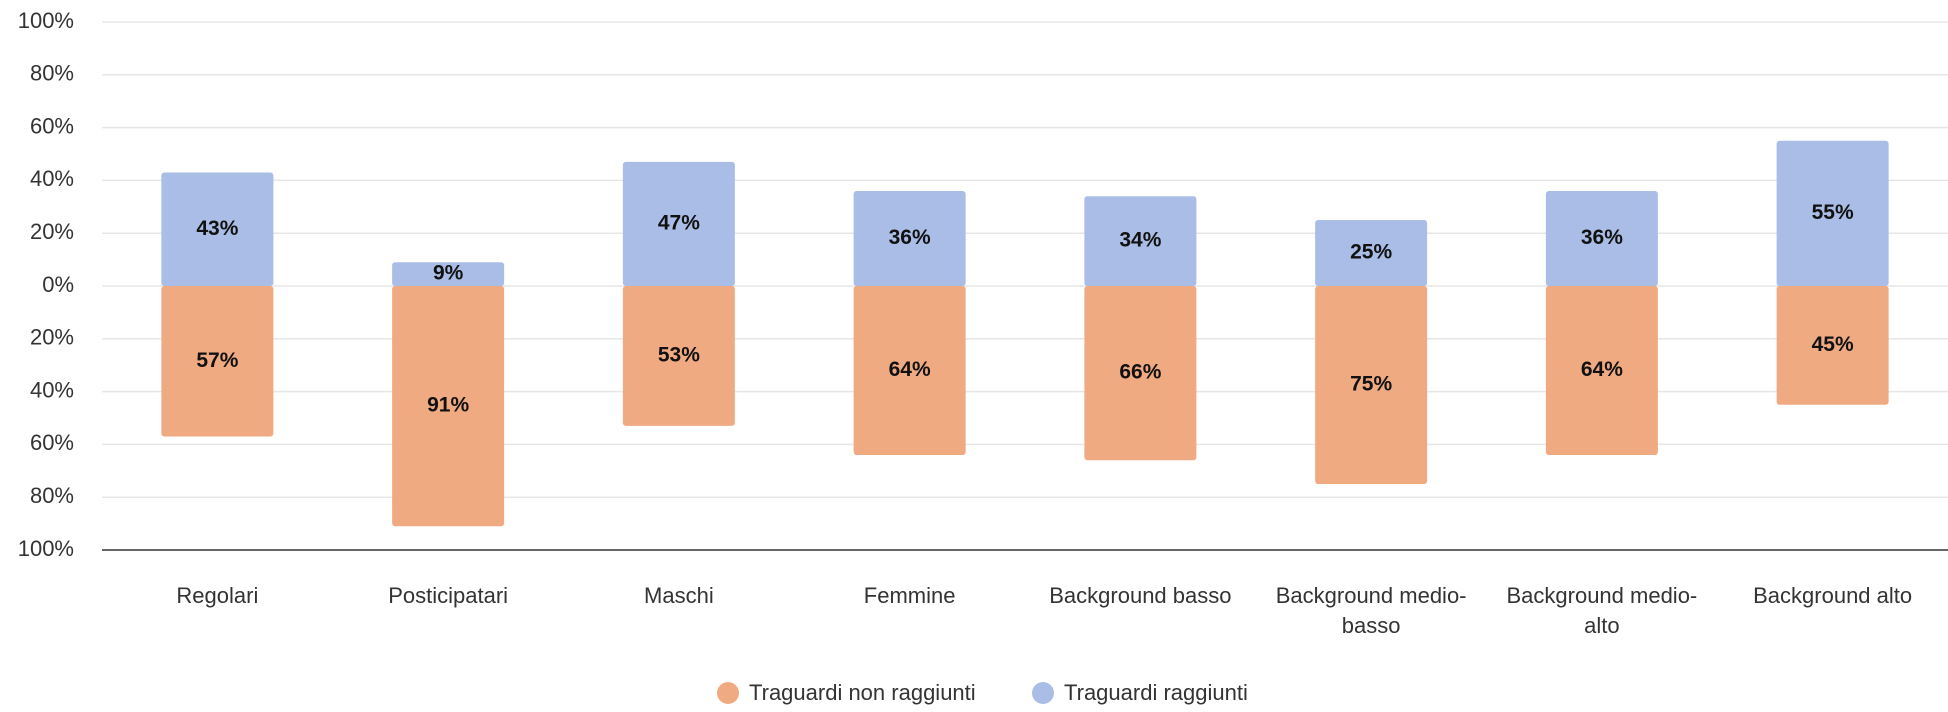  Describe the element at coordinates (448, 595) in the screenshot. I see `x-tick-label: Posticipatari` at that location.